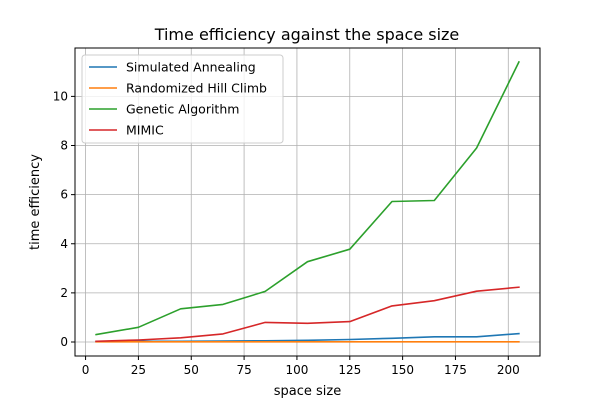 This screenshot has width=600, height=400. What do you see at coordinates (64, 146) in the screenshot?
I see `y-tick-label: 8` at bounding box center [64, 146].